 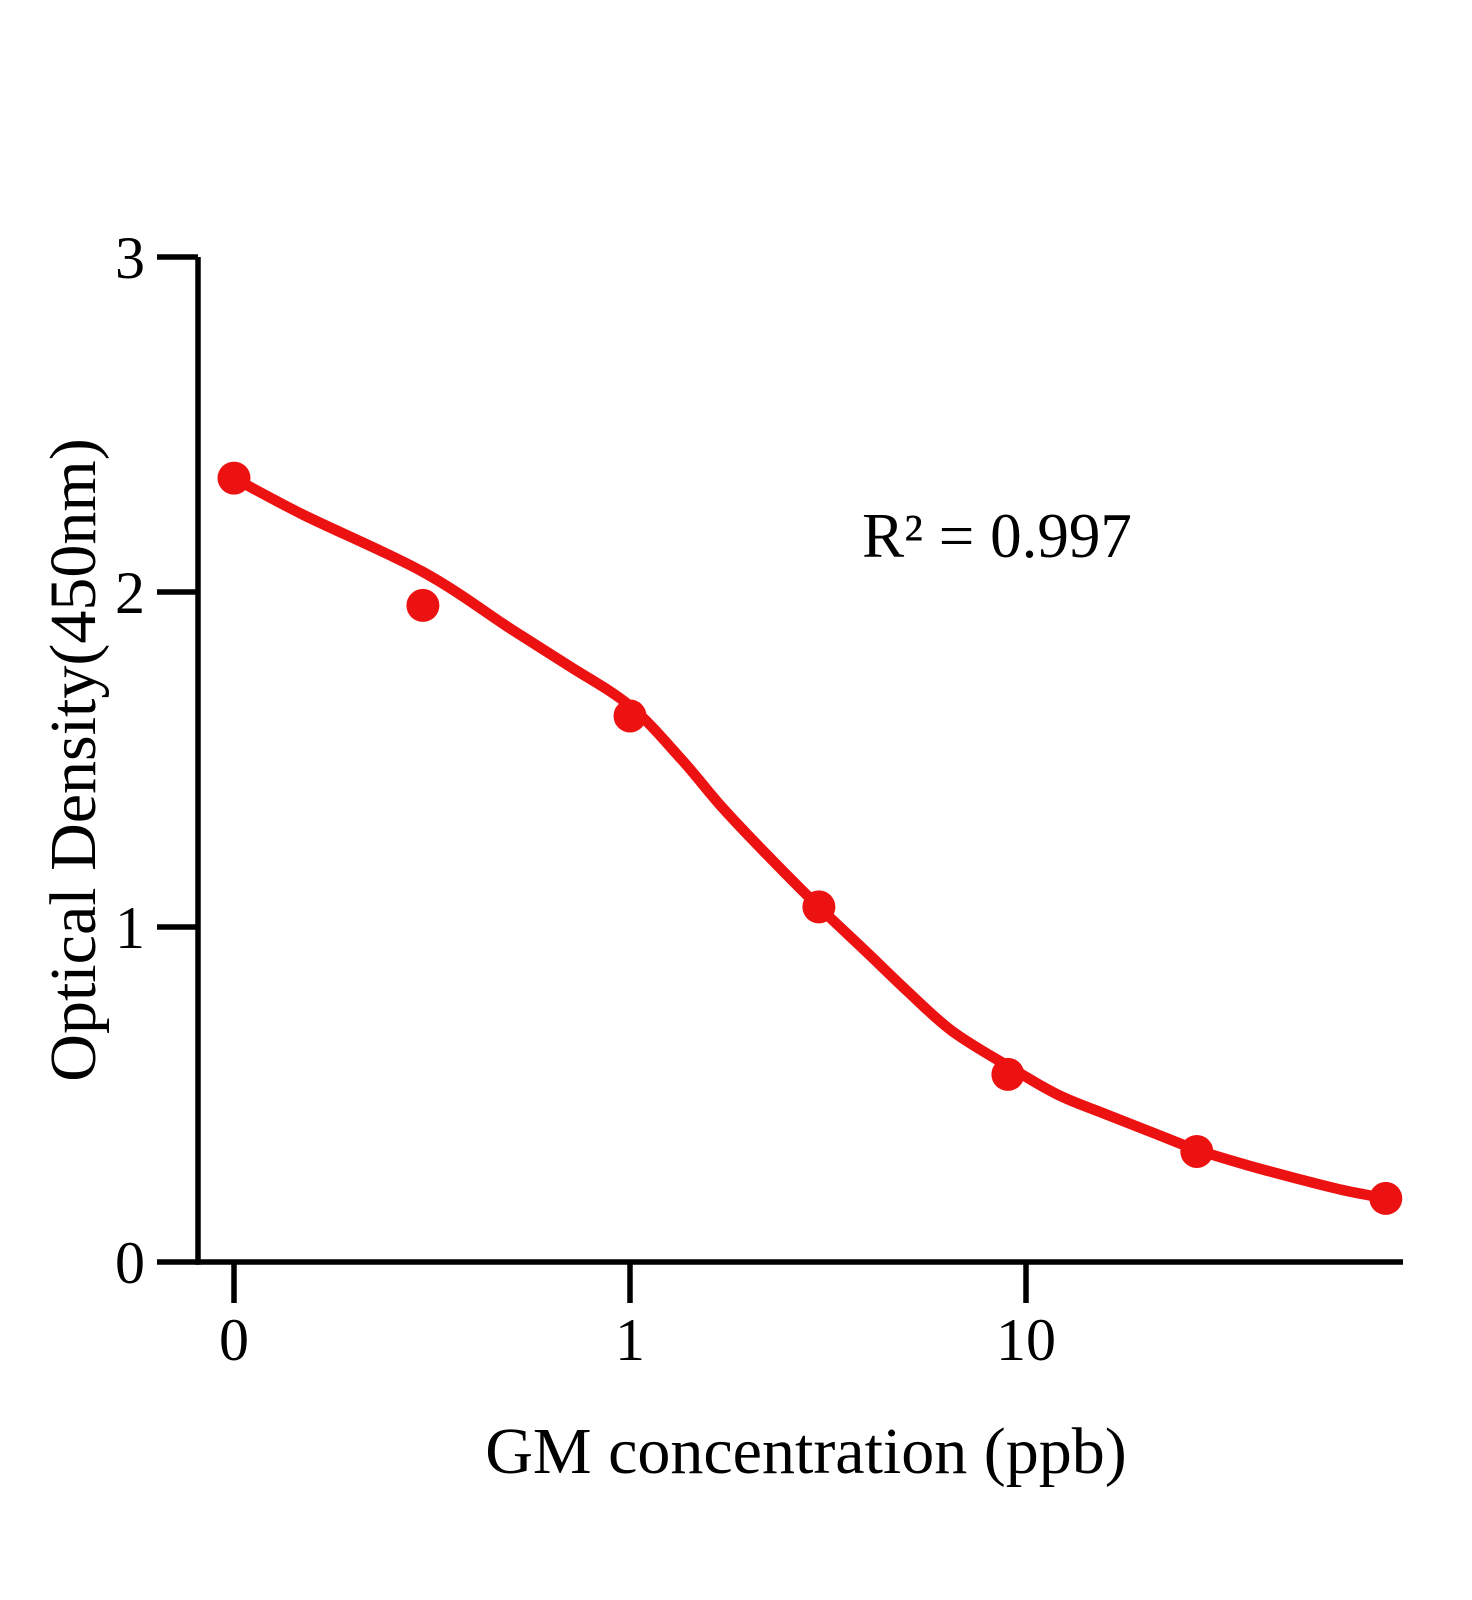 I want to click on y-axis-title: Optical Density(450nm), so click(x=73, y=759).